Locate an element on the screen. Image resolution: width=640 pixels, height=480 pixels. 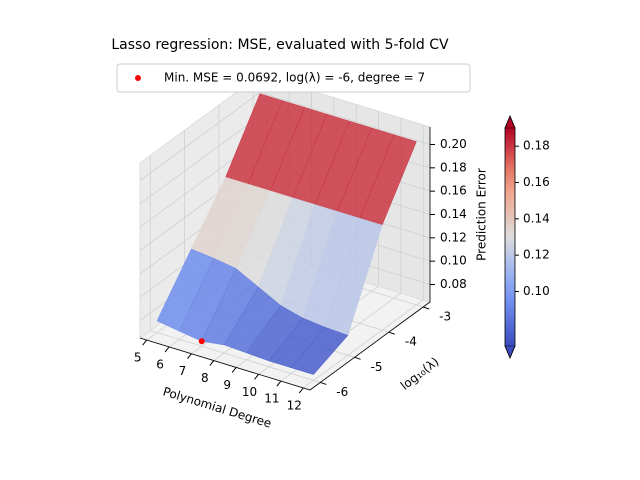
y-tick-label: -3 is located at coordinates (445, 317).